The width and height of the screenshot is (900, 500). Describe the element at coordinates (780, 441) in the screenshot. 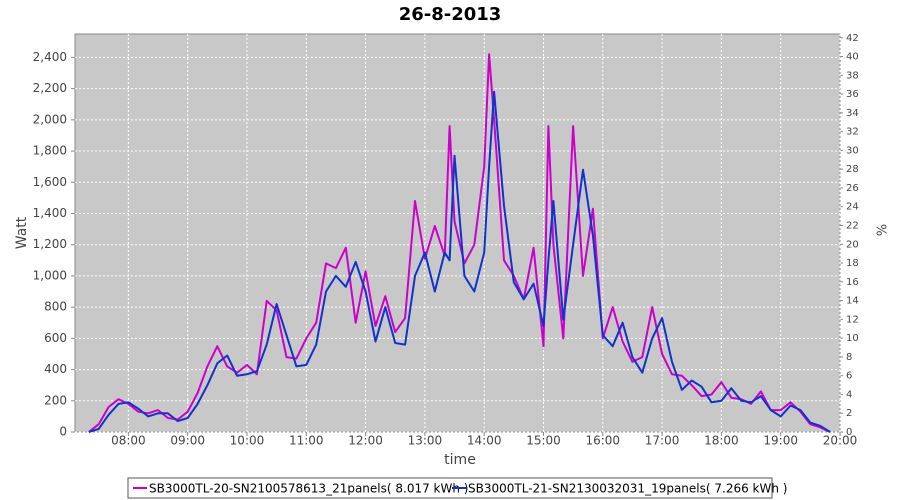

I see `x-tick-label: 19:00` at that location.